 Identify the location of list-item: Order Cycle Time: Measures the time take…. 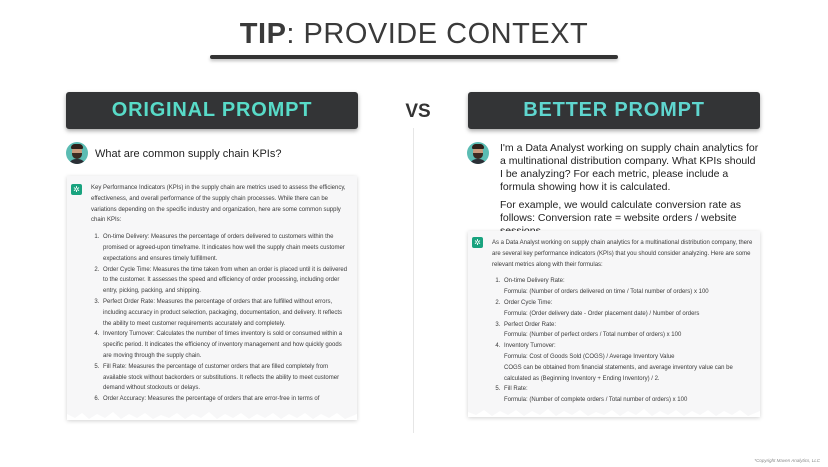
(226, 281).